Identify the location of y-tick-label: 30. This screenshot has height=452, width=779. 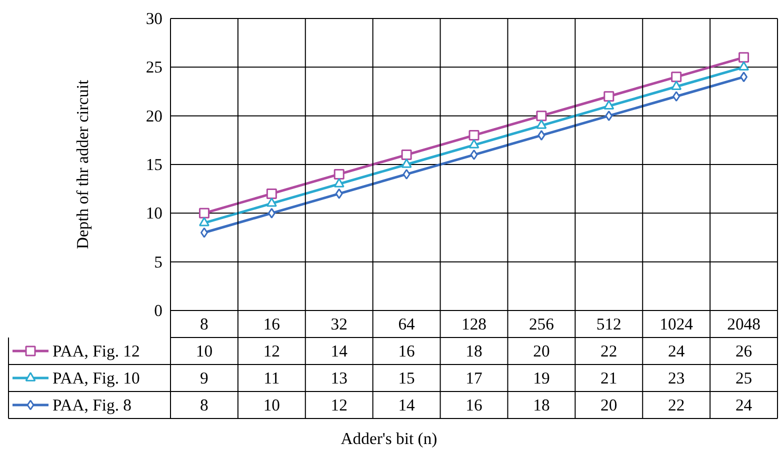
(154, 18).